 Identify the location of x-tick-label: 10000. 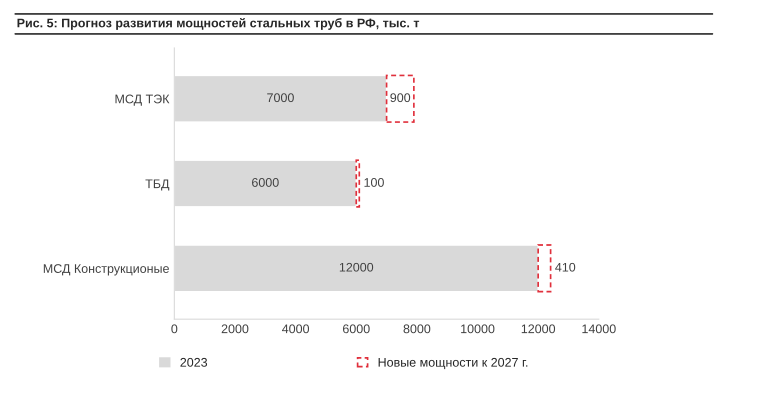
(477, 329).